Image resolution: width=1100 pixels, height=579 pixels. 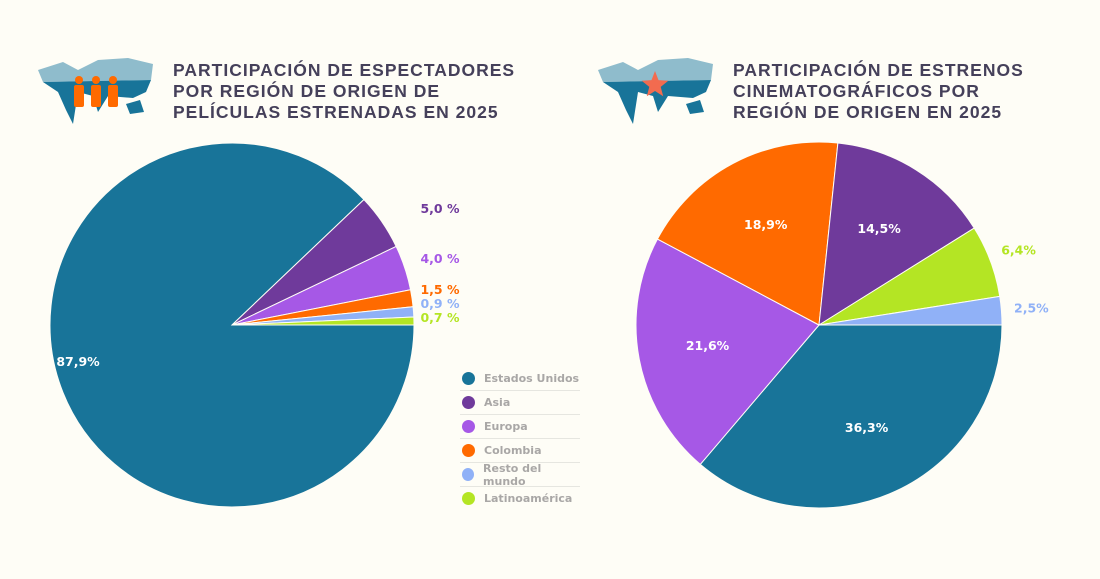 I want to click on legend-item: Latinoamérica, so click(x=520, y=498).